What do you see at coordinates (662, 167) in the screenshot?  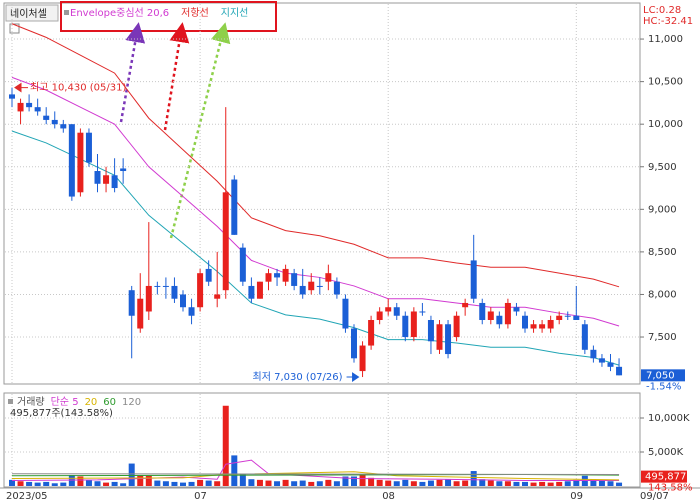 I see `y-tick-label: 9,500` at bounding box center [662, 167].